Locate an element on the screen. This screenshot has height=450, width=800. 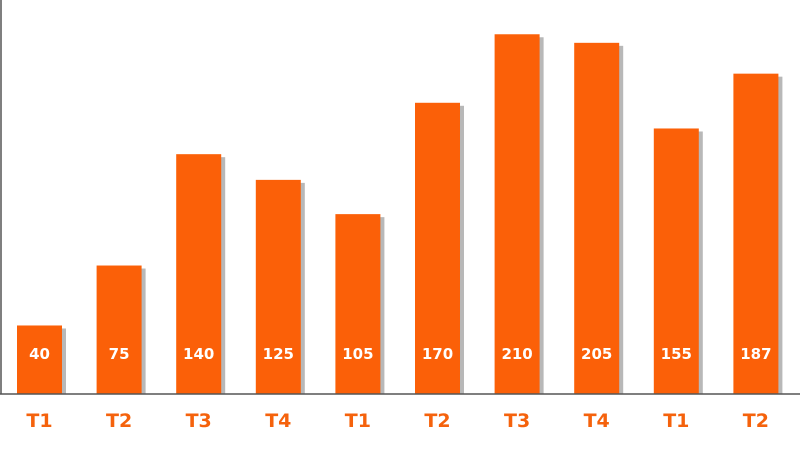
bar-value-label: 105 is located at coordinates (357, 354).